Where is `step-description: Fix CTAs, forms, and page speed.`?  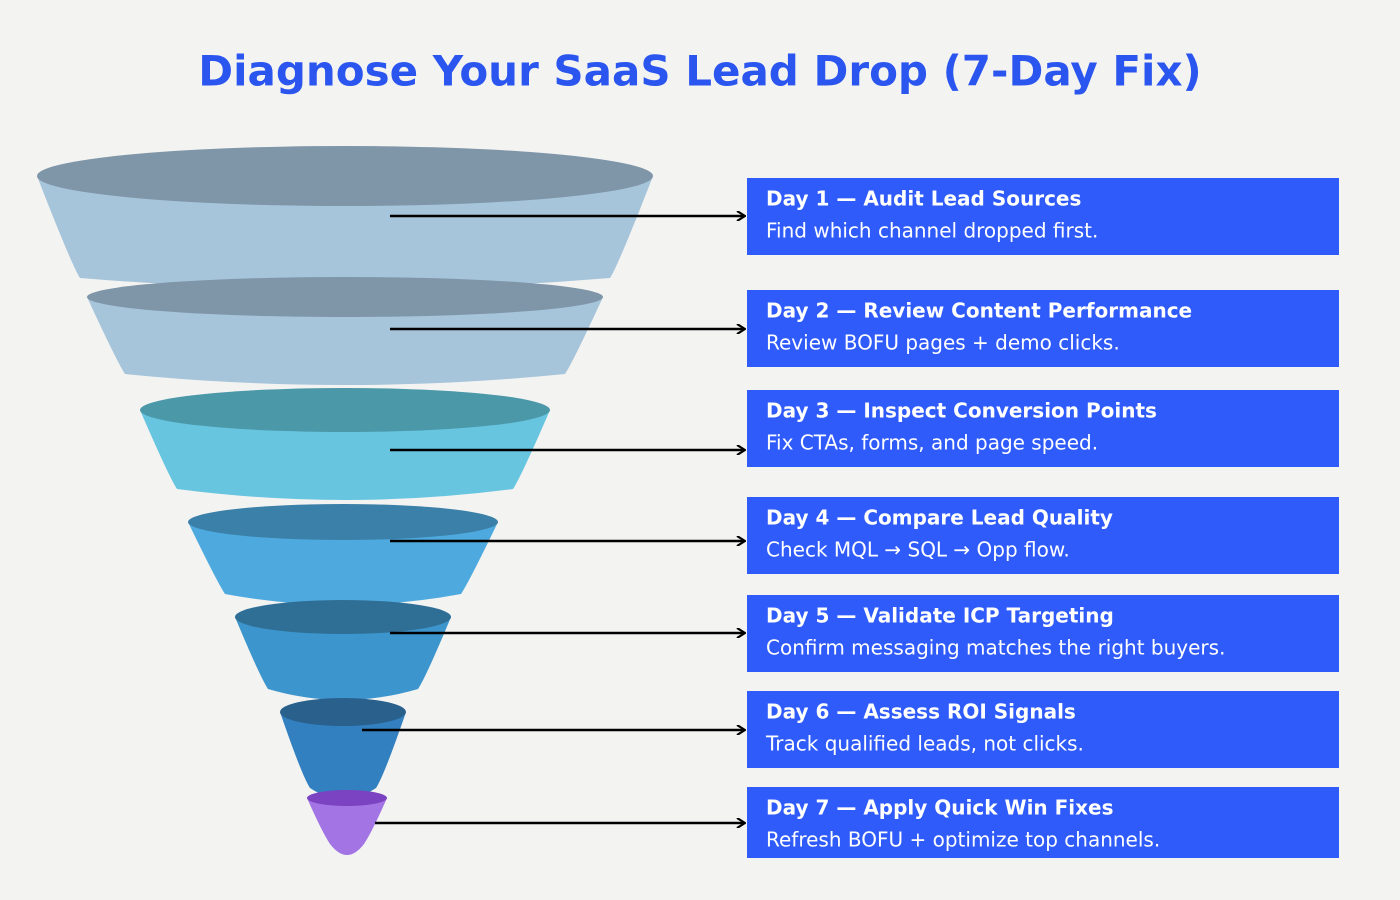
step-description: Fix CTAs, forms, and page speed. is located at coordinates (932, 443).